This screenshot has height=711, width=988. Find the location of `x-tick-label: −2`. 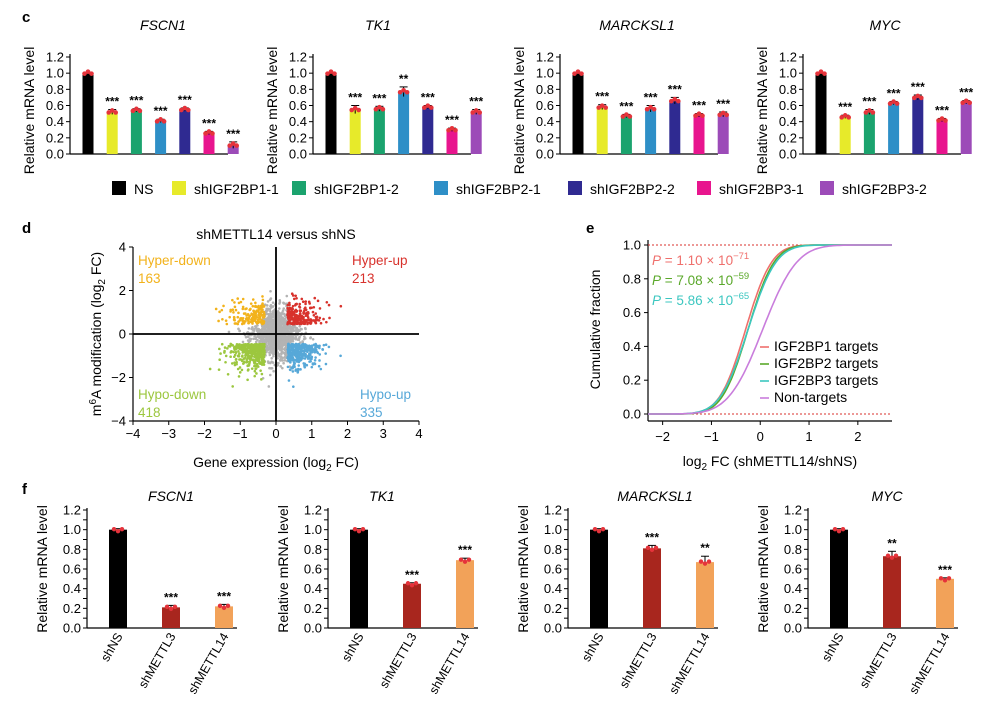

x-tick-label: −2 is located at coordinates (662, 436).